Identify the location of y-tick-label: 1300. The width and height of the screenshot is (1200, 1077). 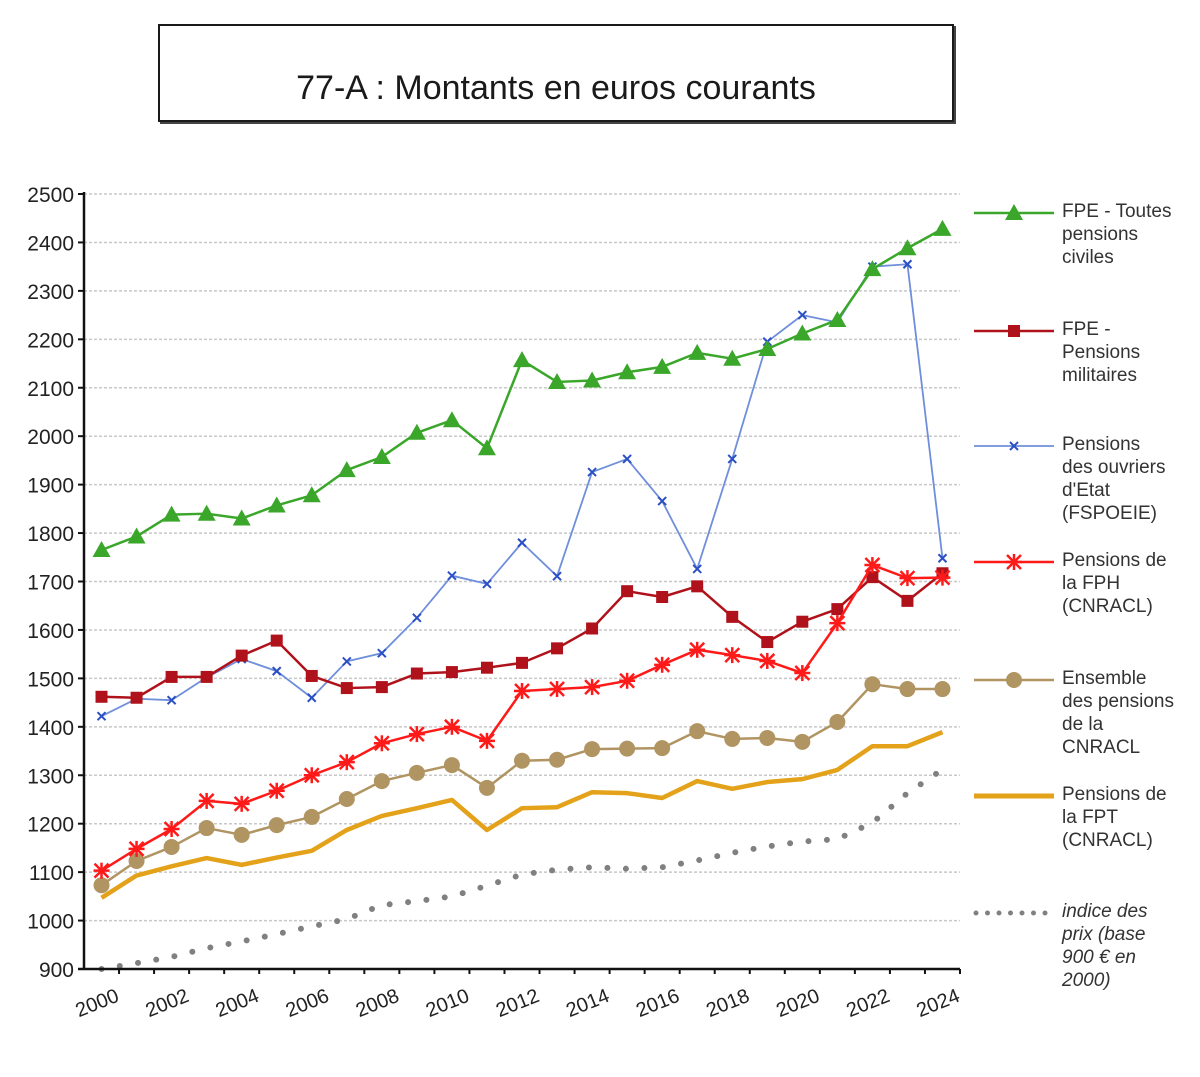
(50, 776).